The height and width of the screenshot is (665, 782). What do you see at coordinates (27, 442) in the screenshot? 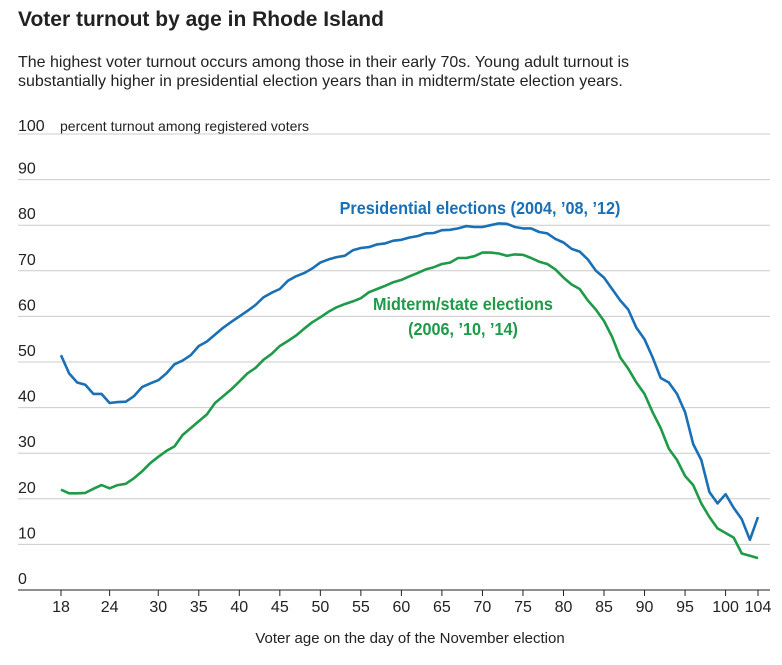
I see `y-tick-label: 30` at bounding box center [27, 442].